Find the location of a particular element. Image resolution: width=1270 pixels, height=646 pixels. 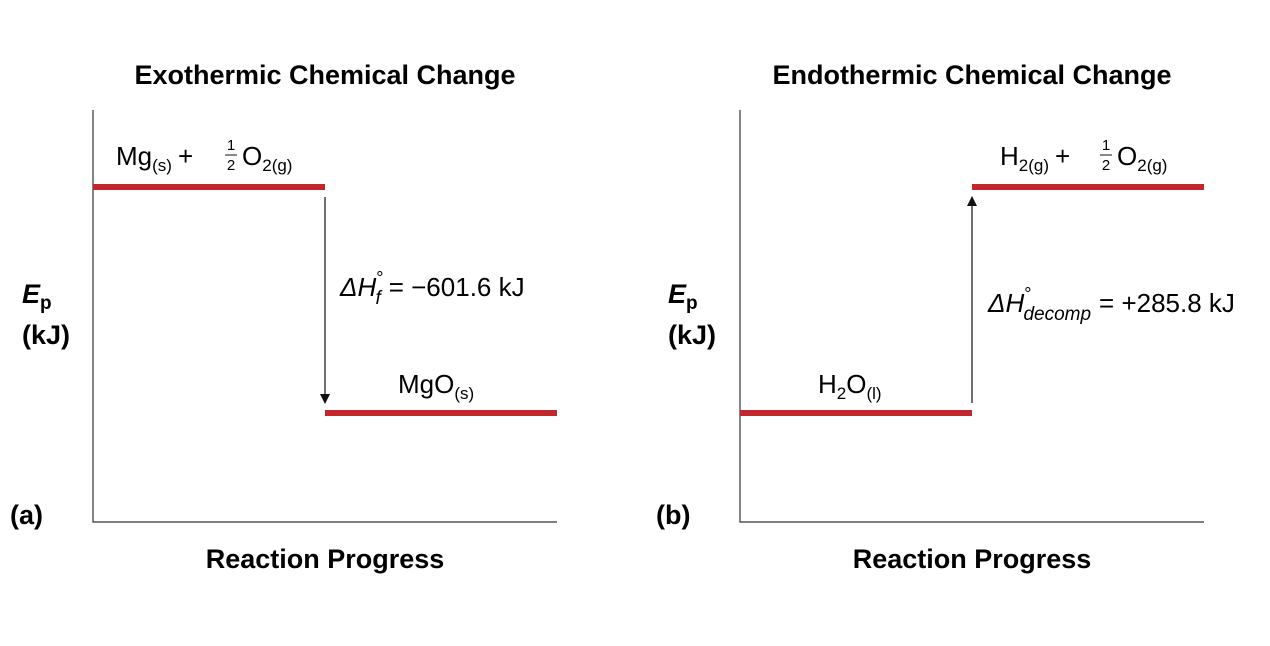

panel-a-x-axis-label: Reaction Progress is located at coordinates (325, 559).